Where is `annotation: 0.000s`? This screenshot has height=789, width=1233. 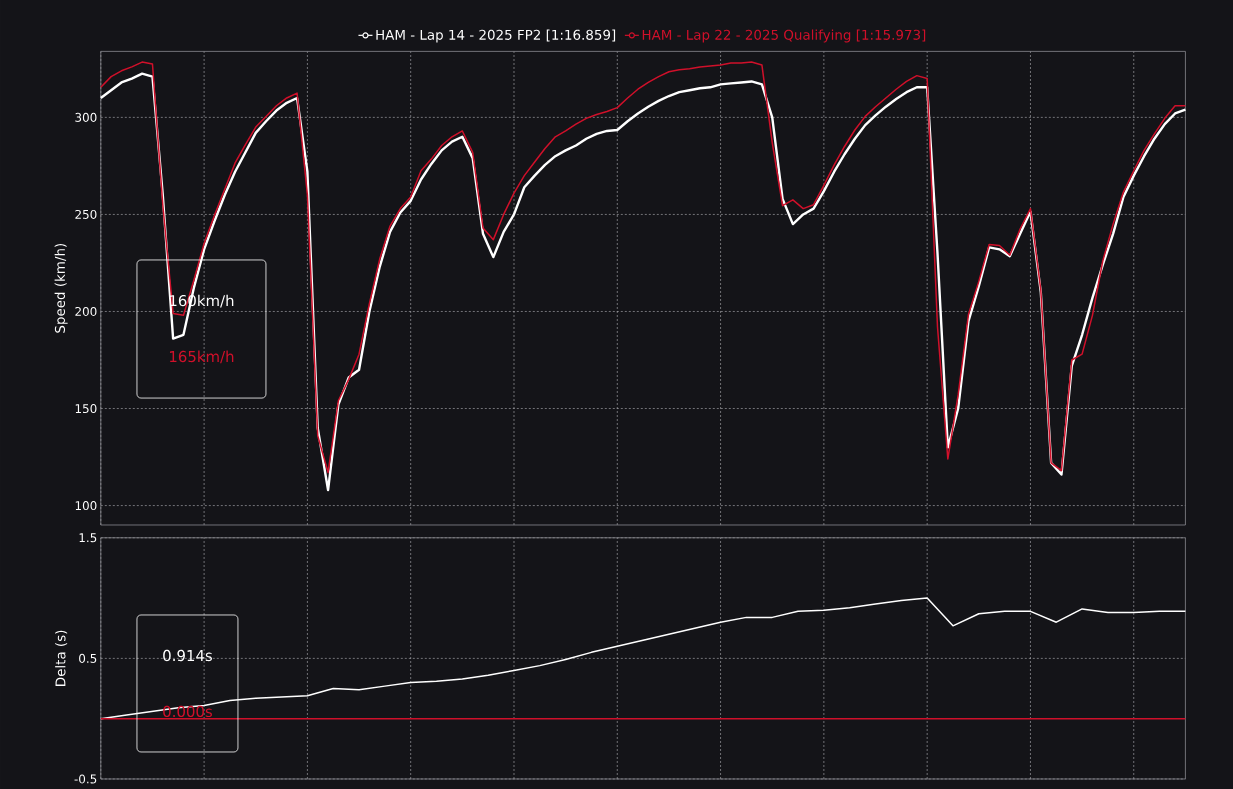 annotation: 0.000s is located at coordinates (187, 711).